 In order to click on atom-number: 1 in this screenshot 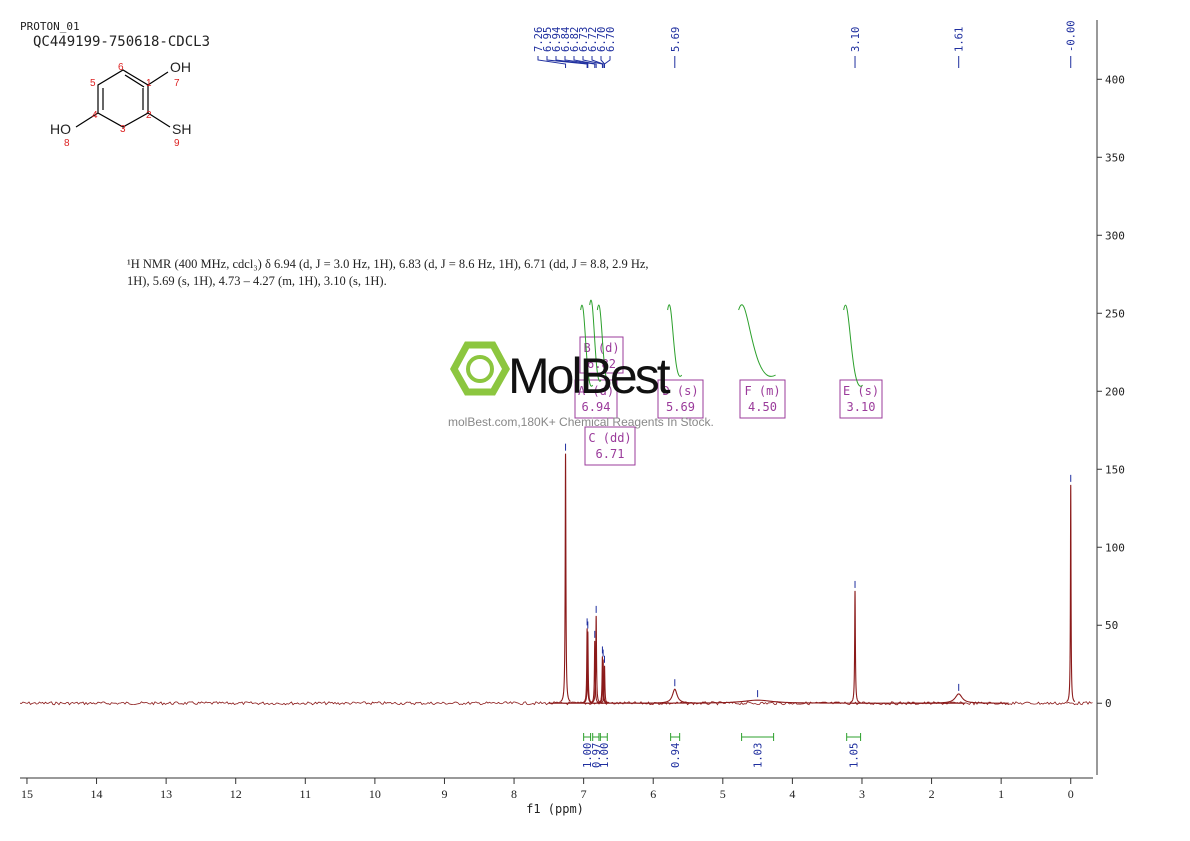, I will do `click(149, 83)`.